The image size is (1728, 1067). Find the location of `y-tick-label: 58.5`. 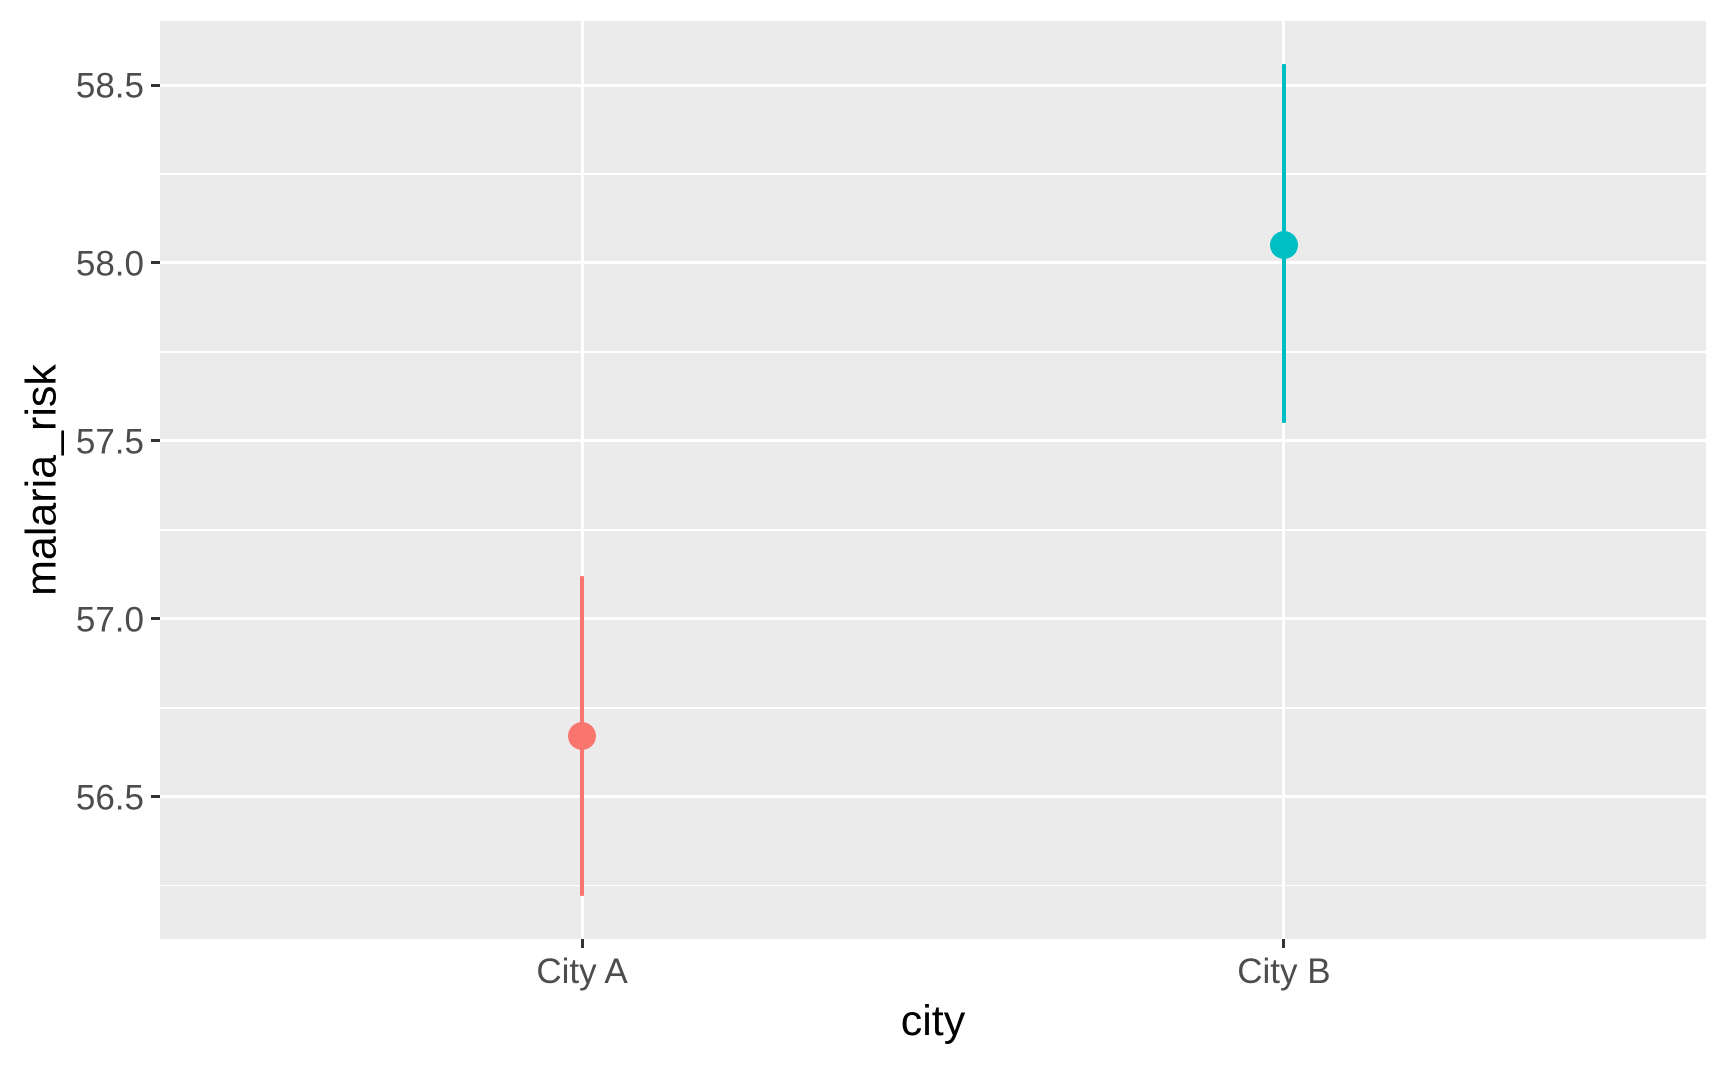

y-tick-label: 58.5 is located at coordinates (109, 86).